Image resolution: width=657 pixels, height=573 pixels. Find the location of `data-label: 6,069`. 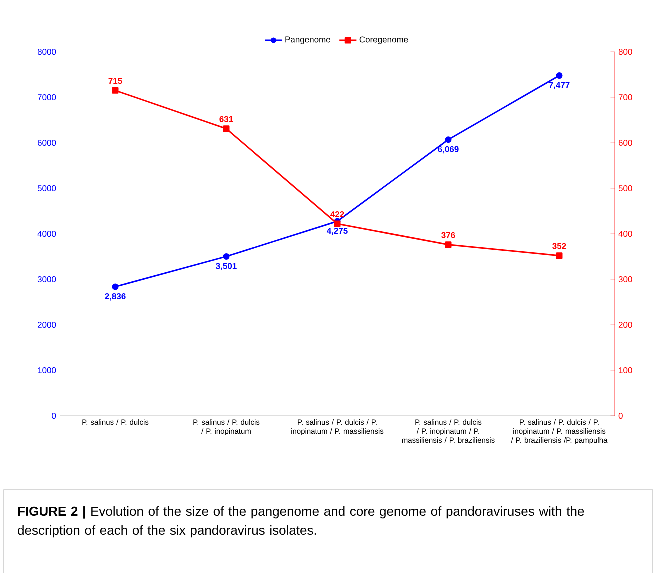

data-label: 6,069 is located at coordinates (448, 150).